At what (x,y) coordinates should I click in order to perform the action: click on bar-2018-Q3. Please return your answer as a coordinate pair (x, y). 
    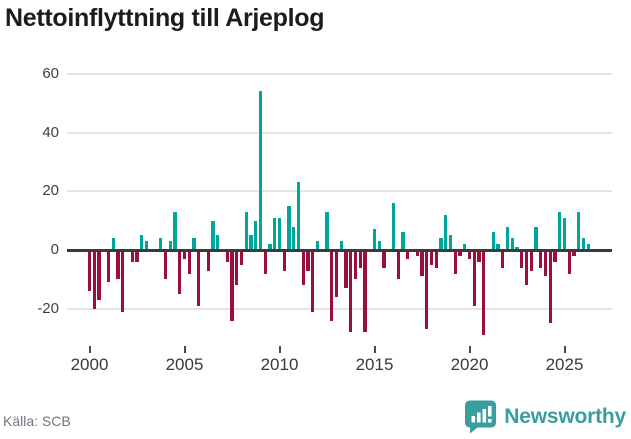
    Looking at the image, I should click on (441, 244).